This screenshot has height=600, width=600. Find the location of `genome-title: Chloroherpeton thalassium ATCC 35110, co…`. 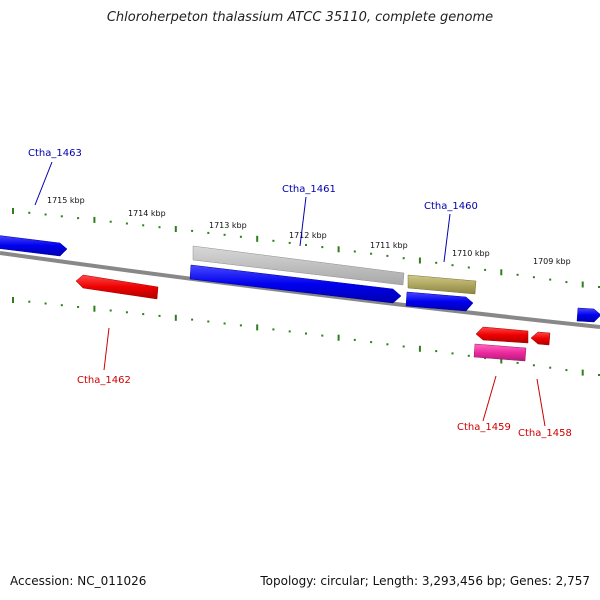

genome-title: Chloroherpeton thalassium ATCC 35110, co… is located at coordinates (300, 17).